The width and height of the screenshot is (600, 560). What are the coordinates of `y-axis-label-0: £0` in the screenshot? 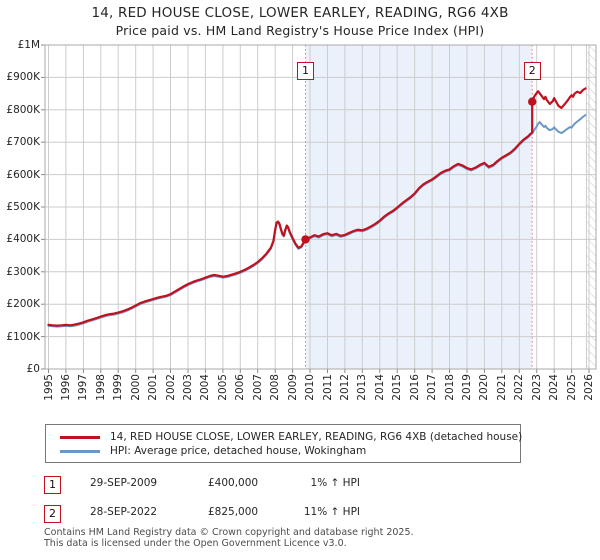 It's located at (33, 369).